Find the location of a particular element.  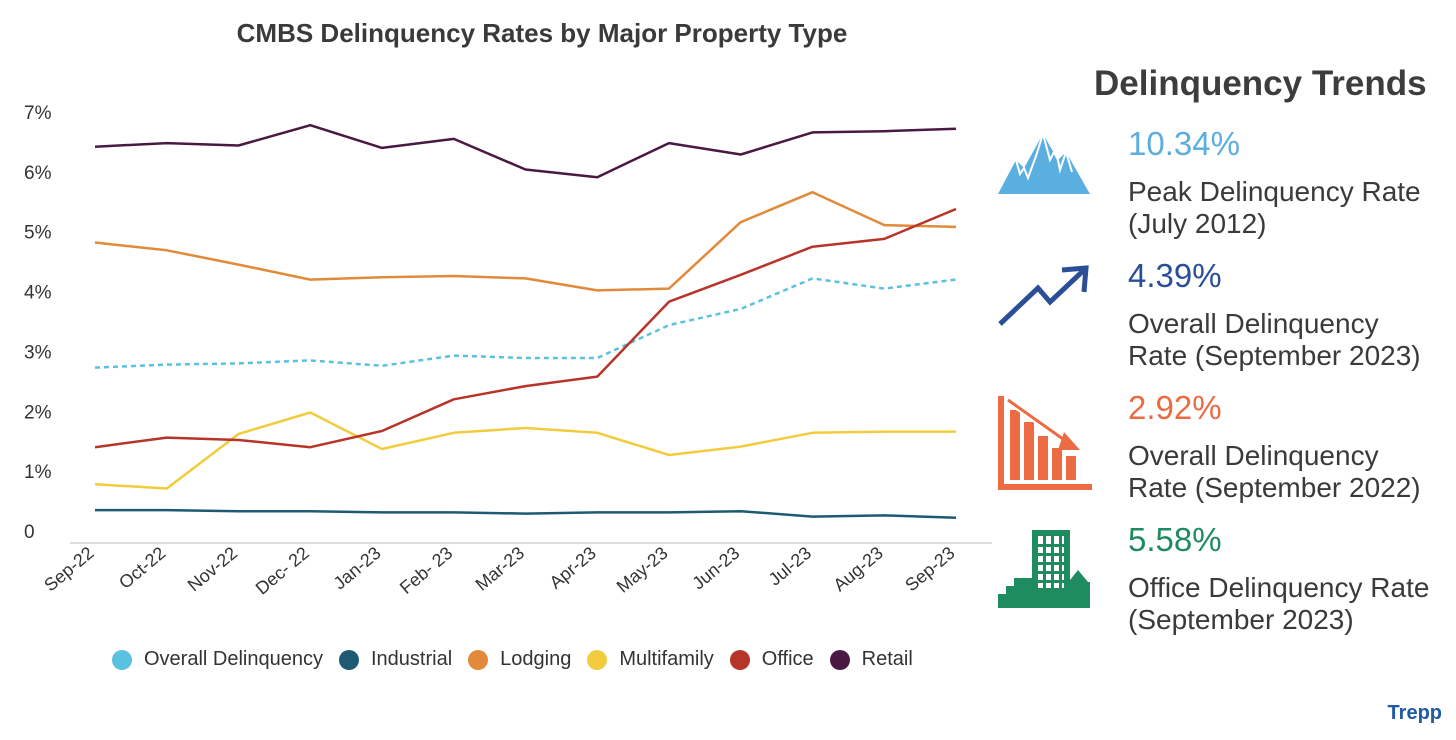

series-line-overall-delinquency is located at coordinates (525, 323).